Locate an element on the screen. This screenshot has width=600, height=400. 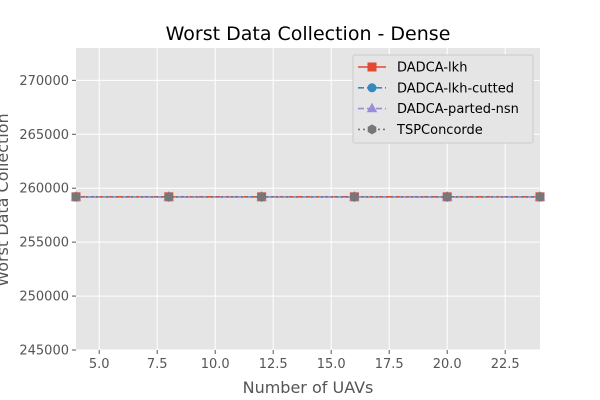
legend-item: DADCA-lkh is located at coordinates (412, 68).